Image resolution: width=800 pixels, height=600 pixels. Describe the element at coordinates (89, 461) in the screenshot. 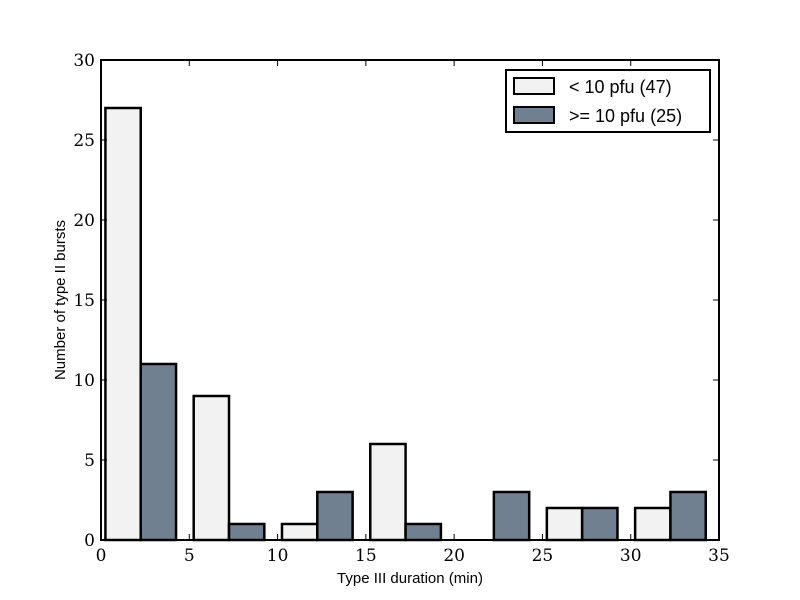

I see `y-tick-label: 5` at that location.